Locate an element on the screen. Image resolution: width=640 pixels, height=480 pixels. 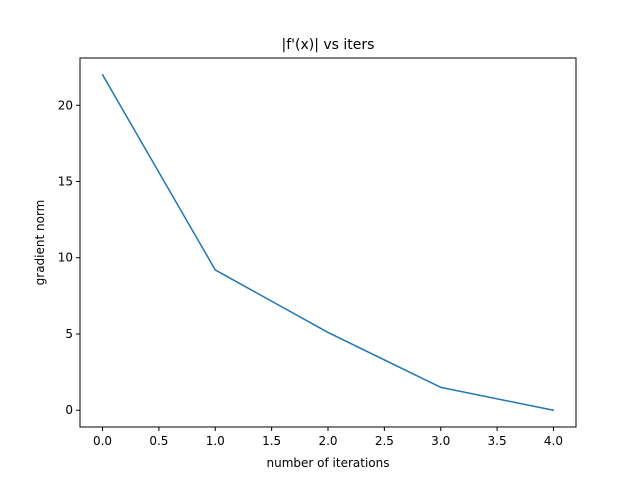
y-axis-ticks: 0 5 10 15 20 is located at coordinates (69, 257).